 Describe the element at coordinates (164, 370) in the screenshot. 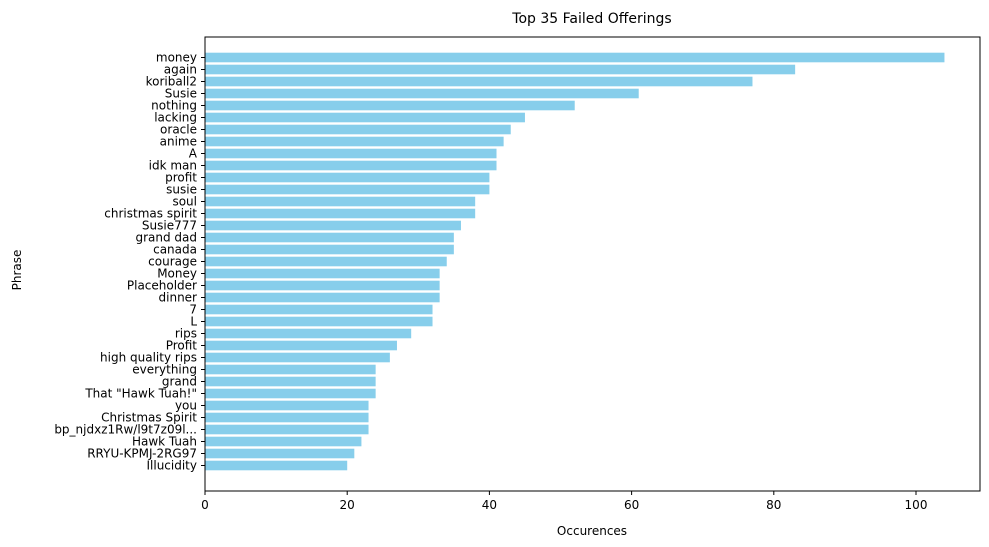

I see `y-tick-label: everything` at that location.